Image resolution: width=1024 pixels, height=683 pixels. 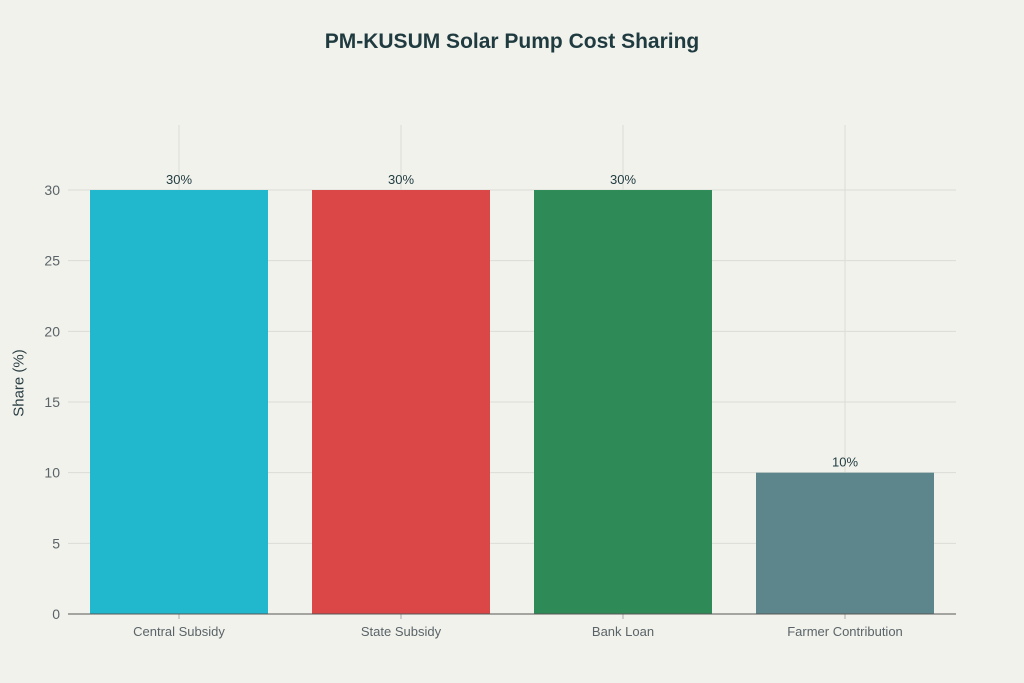 What do you see at coordinates (401, 402) in the screenshot?
I see `bar-state-subsidy` at bounding box center [401, 402].